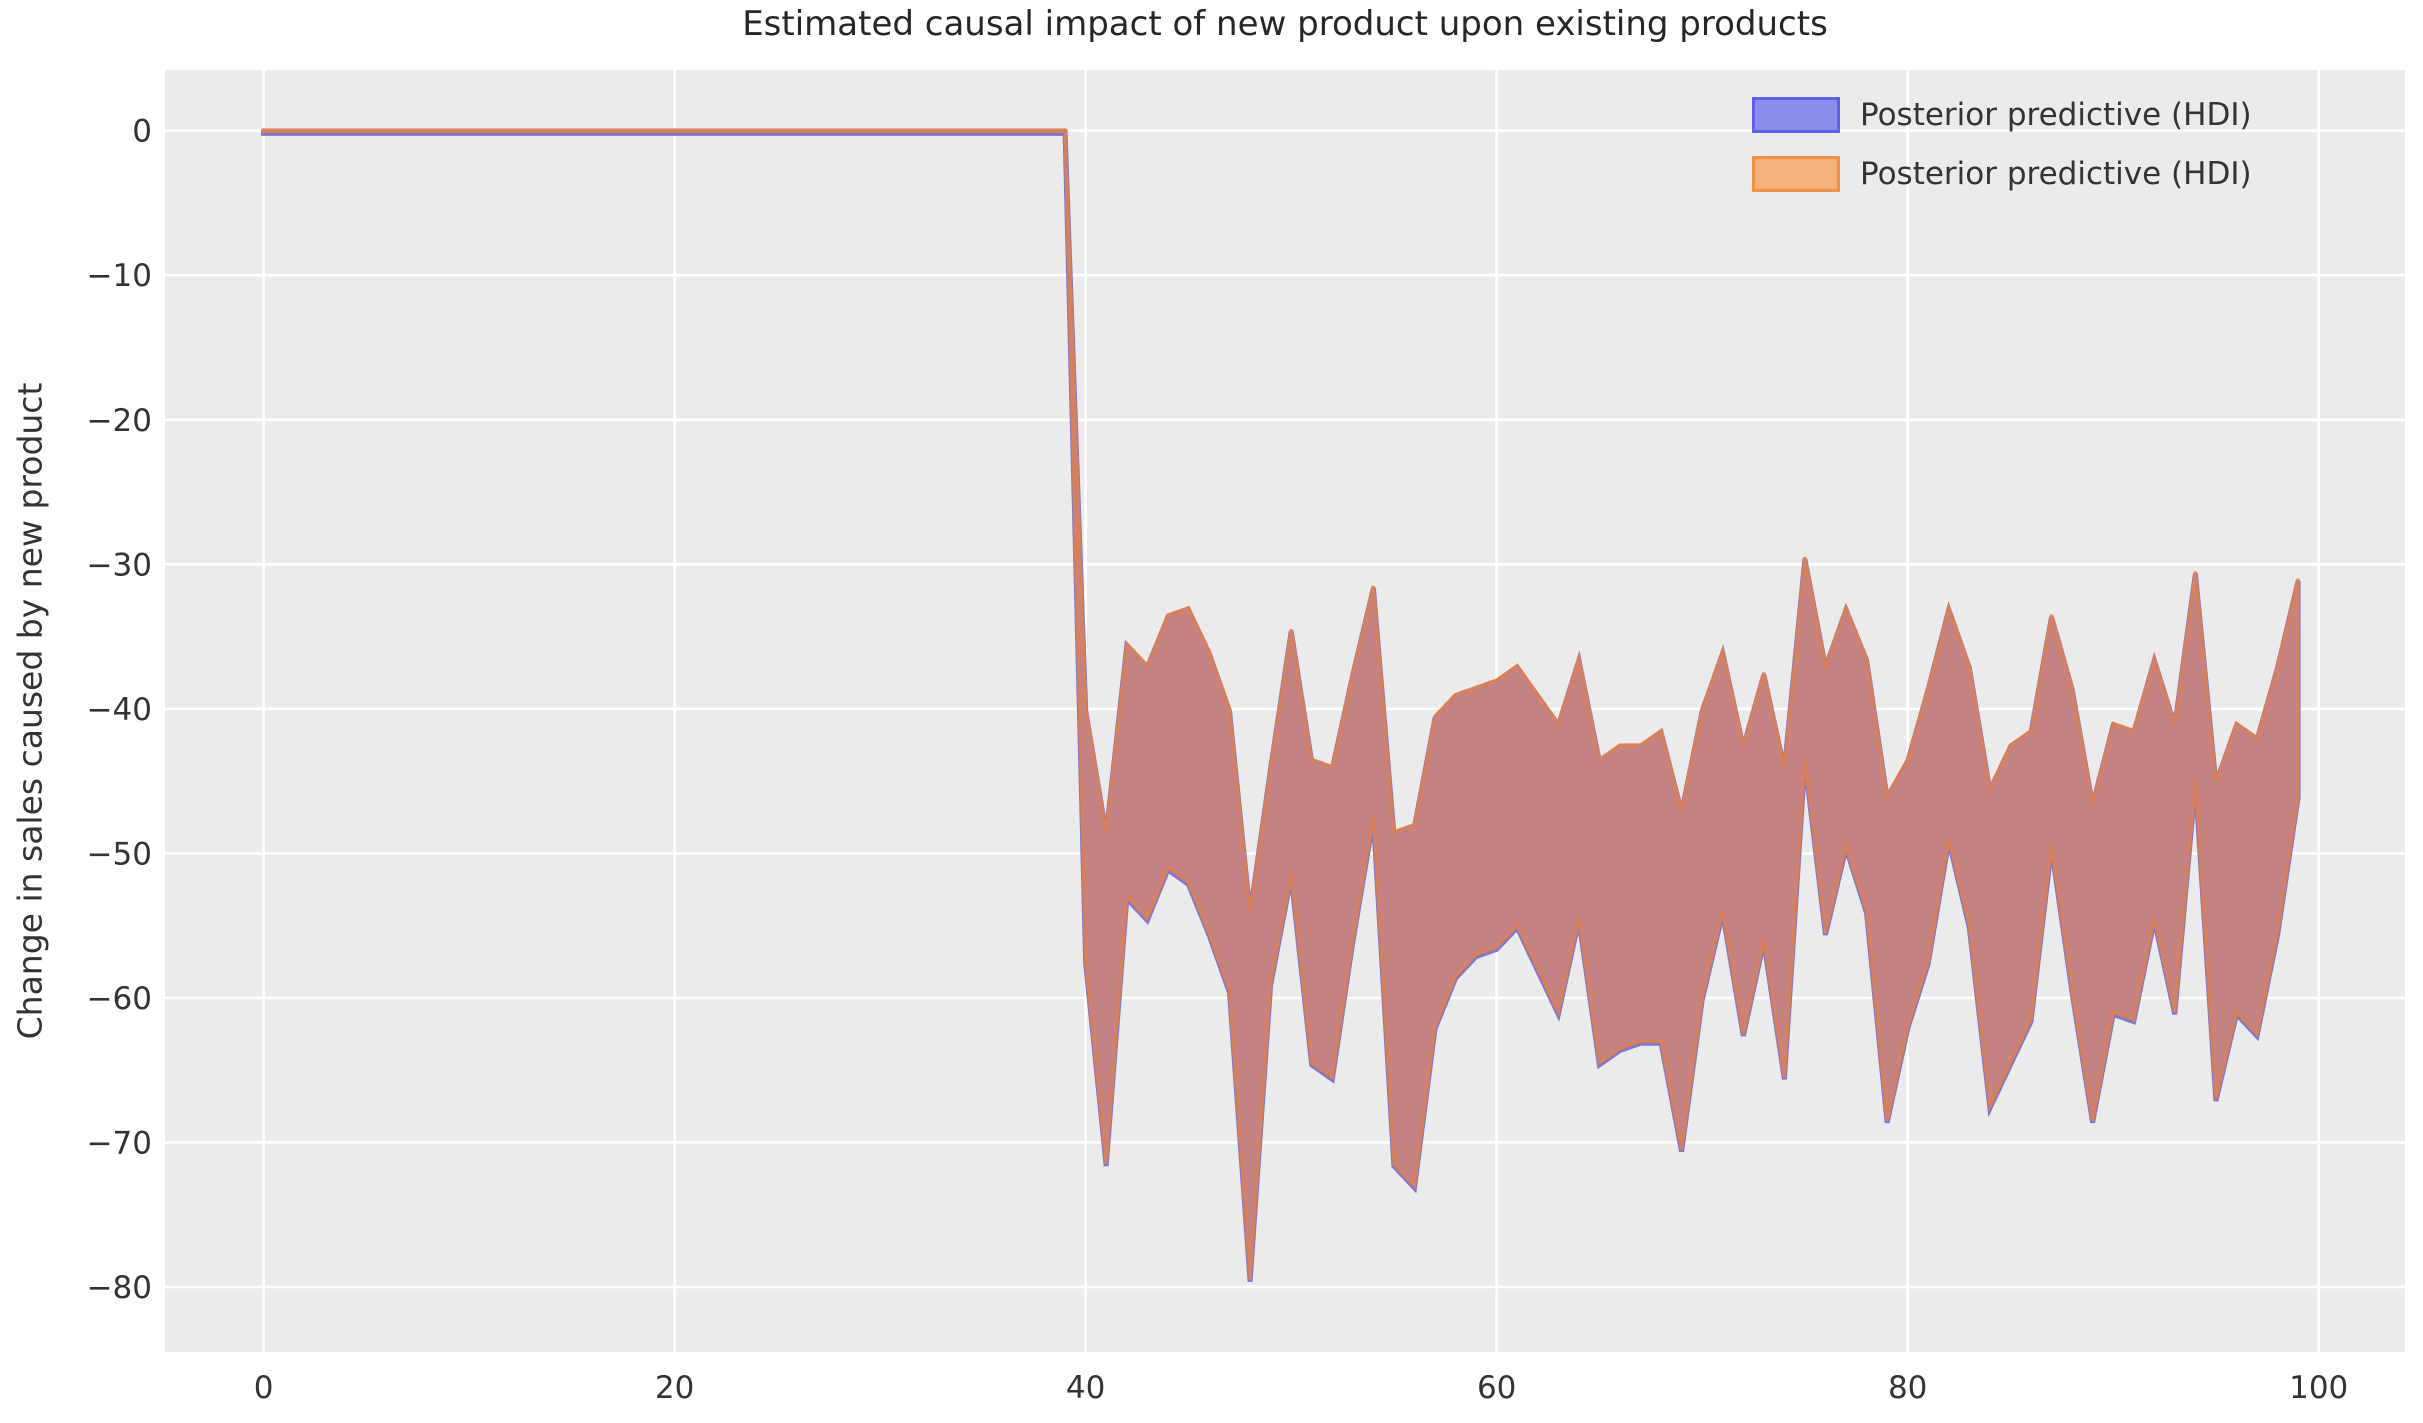 The image size is (2423, 1423). I want to click on y-tick-label: −60, so click(119, 999).